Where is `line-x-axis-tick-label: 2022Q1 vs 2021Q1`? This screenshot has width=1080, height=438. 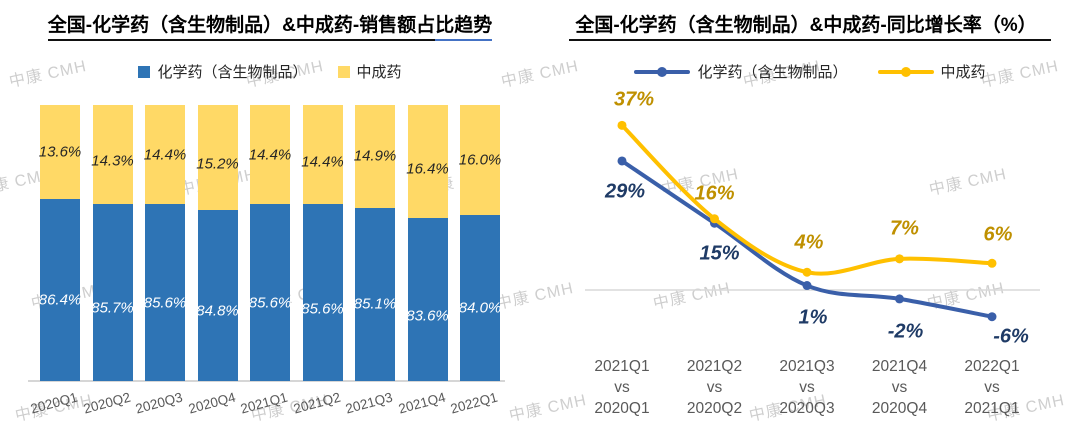 line-x-axis-tick-label: 2022Q1 vs 2021Q1 is located at coordinates (992, 387).